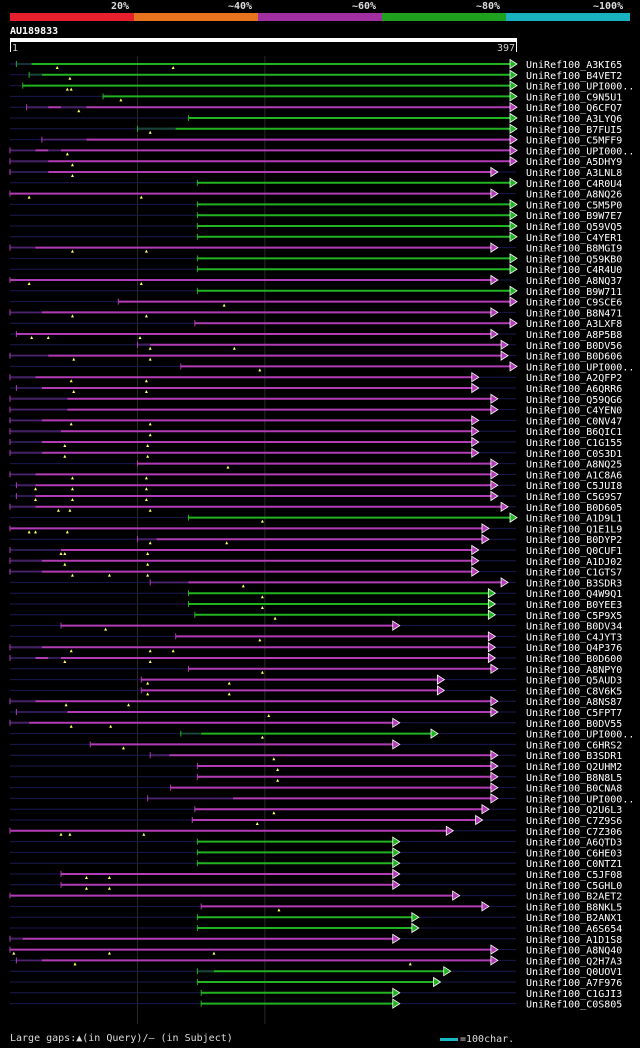 The height and width of the screenshot is (1048, 640). Describe the element at coordinates (316, 302) in the screenshot. I see `hit-row: UniRef100_C9SCE6` at that location.